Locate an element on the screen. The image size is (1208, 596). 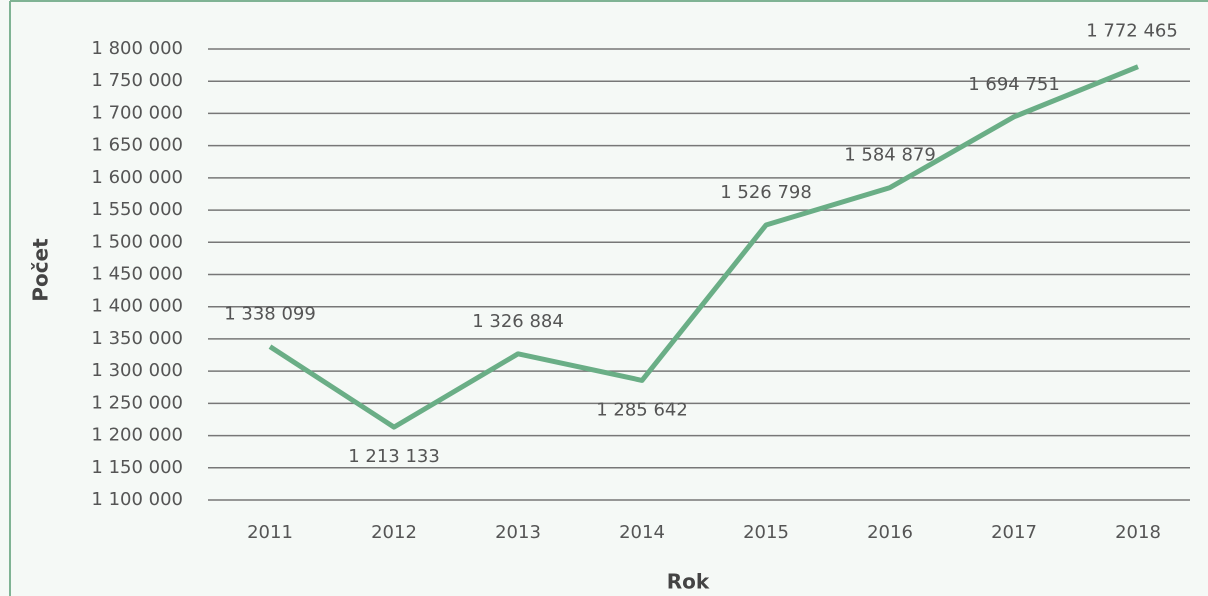
y-tick-label: 1 450 000 is located at coordinates (137, 274).